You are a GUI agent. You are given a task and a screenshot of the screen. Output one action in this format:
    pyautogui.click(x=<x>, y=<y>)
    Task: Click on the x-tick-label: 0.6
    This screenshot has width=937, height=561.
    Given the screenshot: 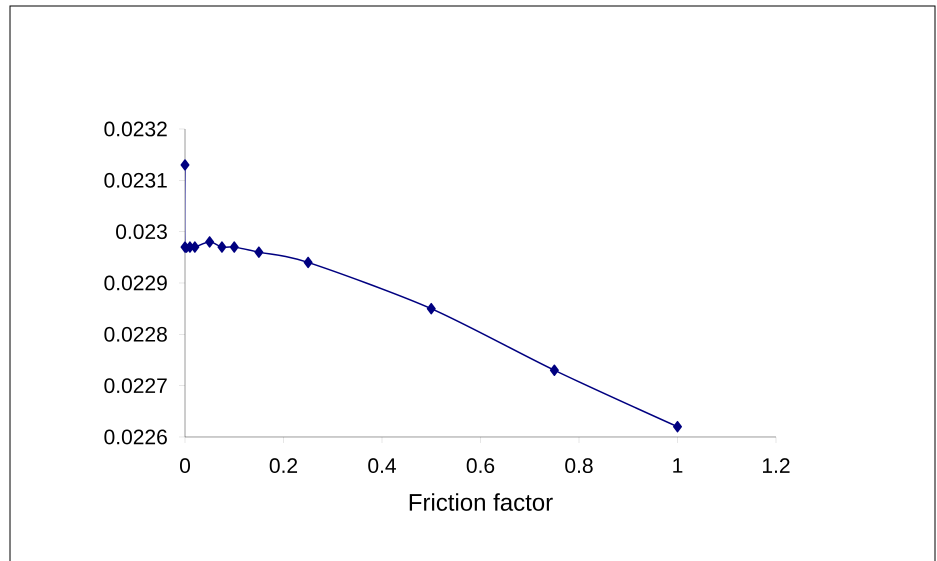 What is the action you would take?
    pyautogui.click(x=480, y=466)
    